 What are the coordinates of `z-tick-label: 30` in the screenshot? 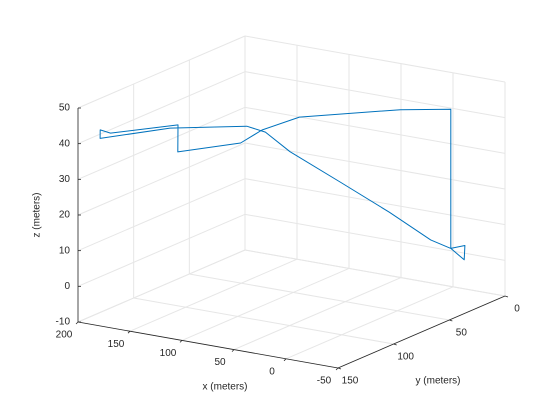 It's located at (65, 179).